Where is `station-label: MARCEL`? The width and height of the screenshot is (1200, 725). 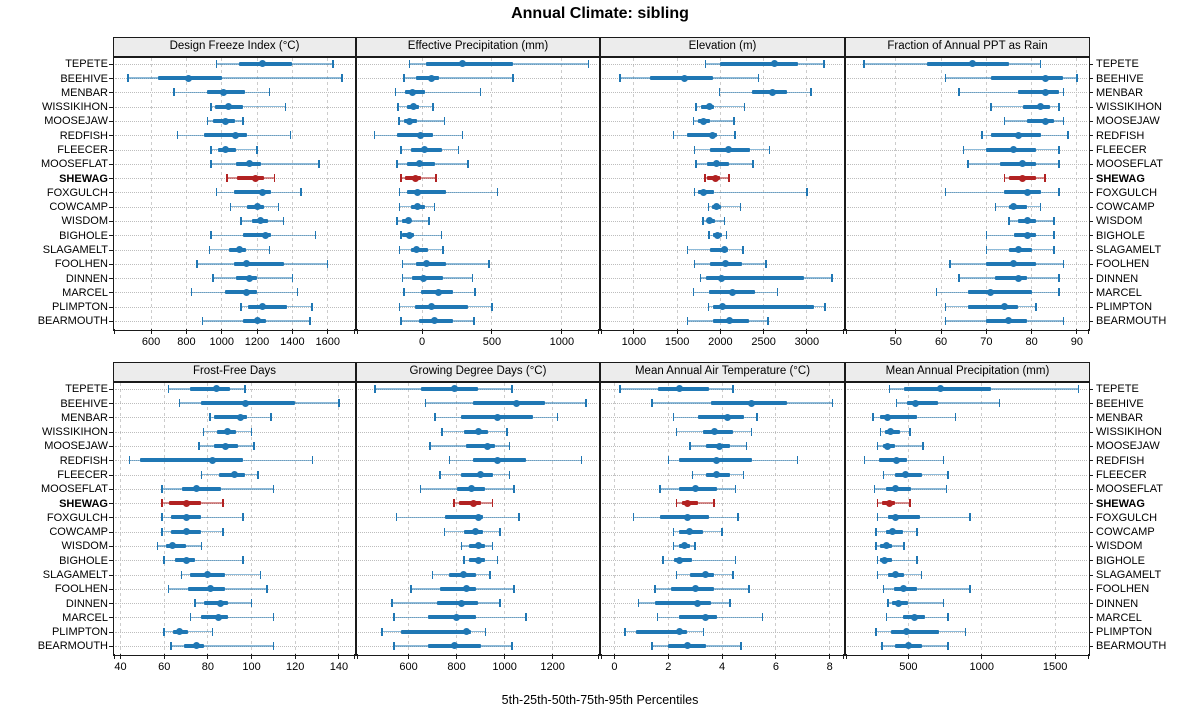 station-label: MARCEL is located at coordinates (85, 292).